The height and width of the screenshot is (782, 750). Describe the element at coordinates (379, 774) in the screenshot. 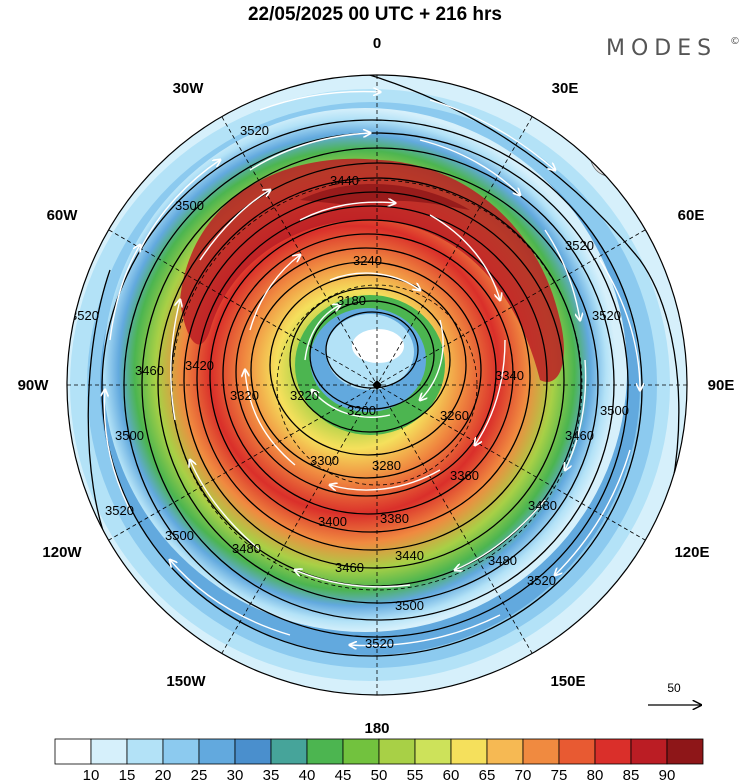

I see `colorbar-tick-label: 50` at that location.